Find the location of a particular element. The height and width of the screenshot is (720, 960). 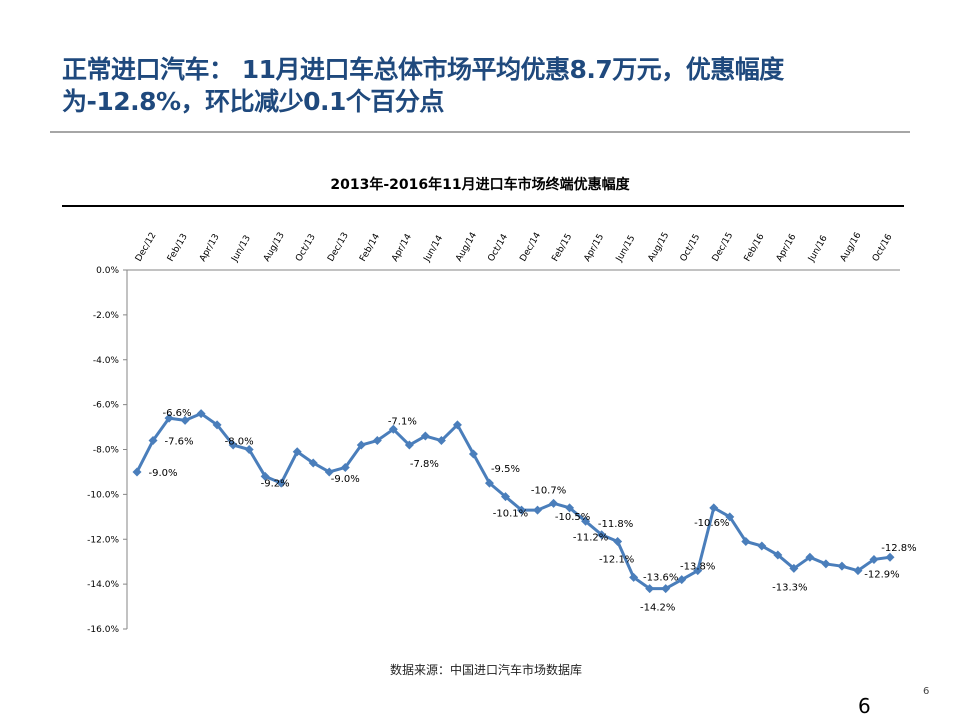

chart-title-divider is located at coordinates (483, 206).